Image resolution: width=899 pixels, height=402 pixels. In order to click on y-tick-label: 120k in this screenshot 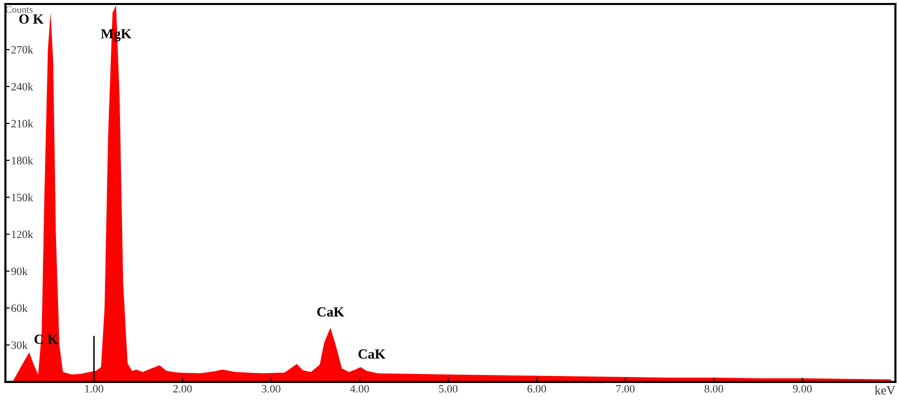, I will do `click(23, 234)`.